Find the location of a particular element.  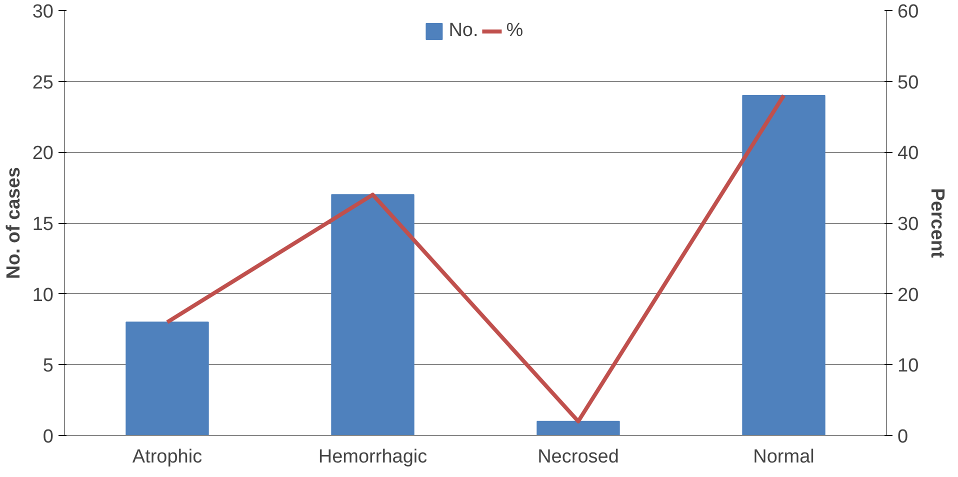

x-tick-label: Necrosed is located at coordinates (578, 457).